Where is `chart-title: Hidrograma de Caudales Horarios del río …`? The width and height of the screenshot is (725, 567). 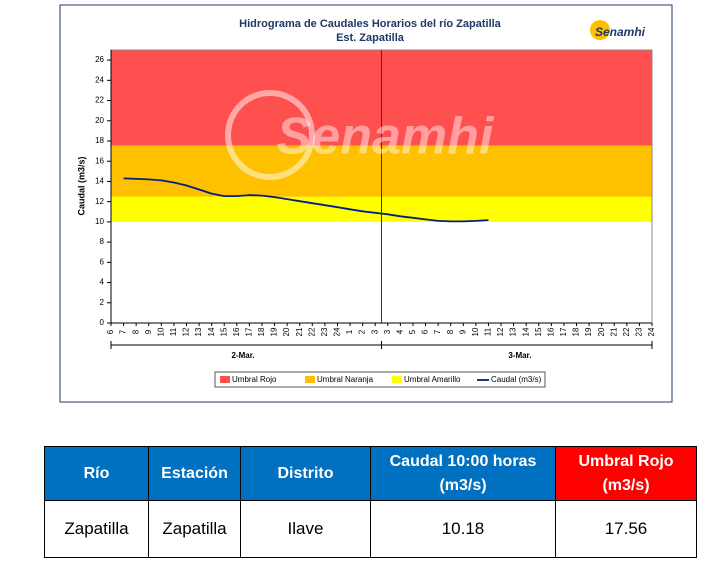 chart-title: Hidrograma de Caudales Horarios del río … is located at coordinates (370, 24).